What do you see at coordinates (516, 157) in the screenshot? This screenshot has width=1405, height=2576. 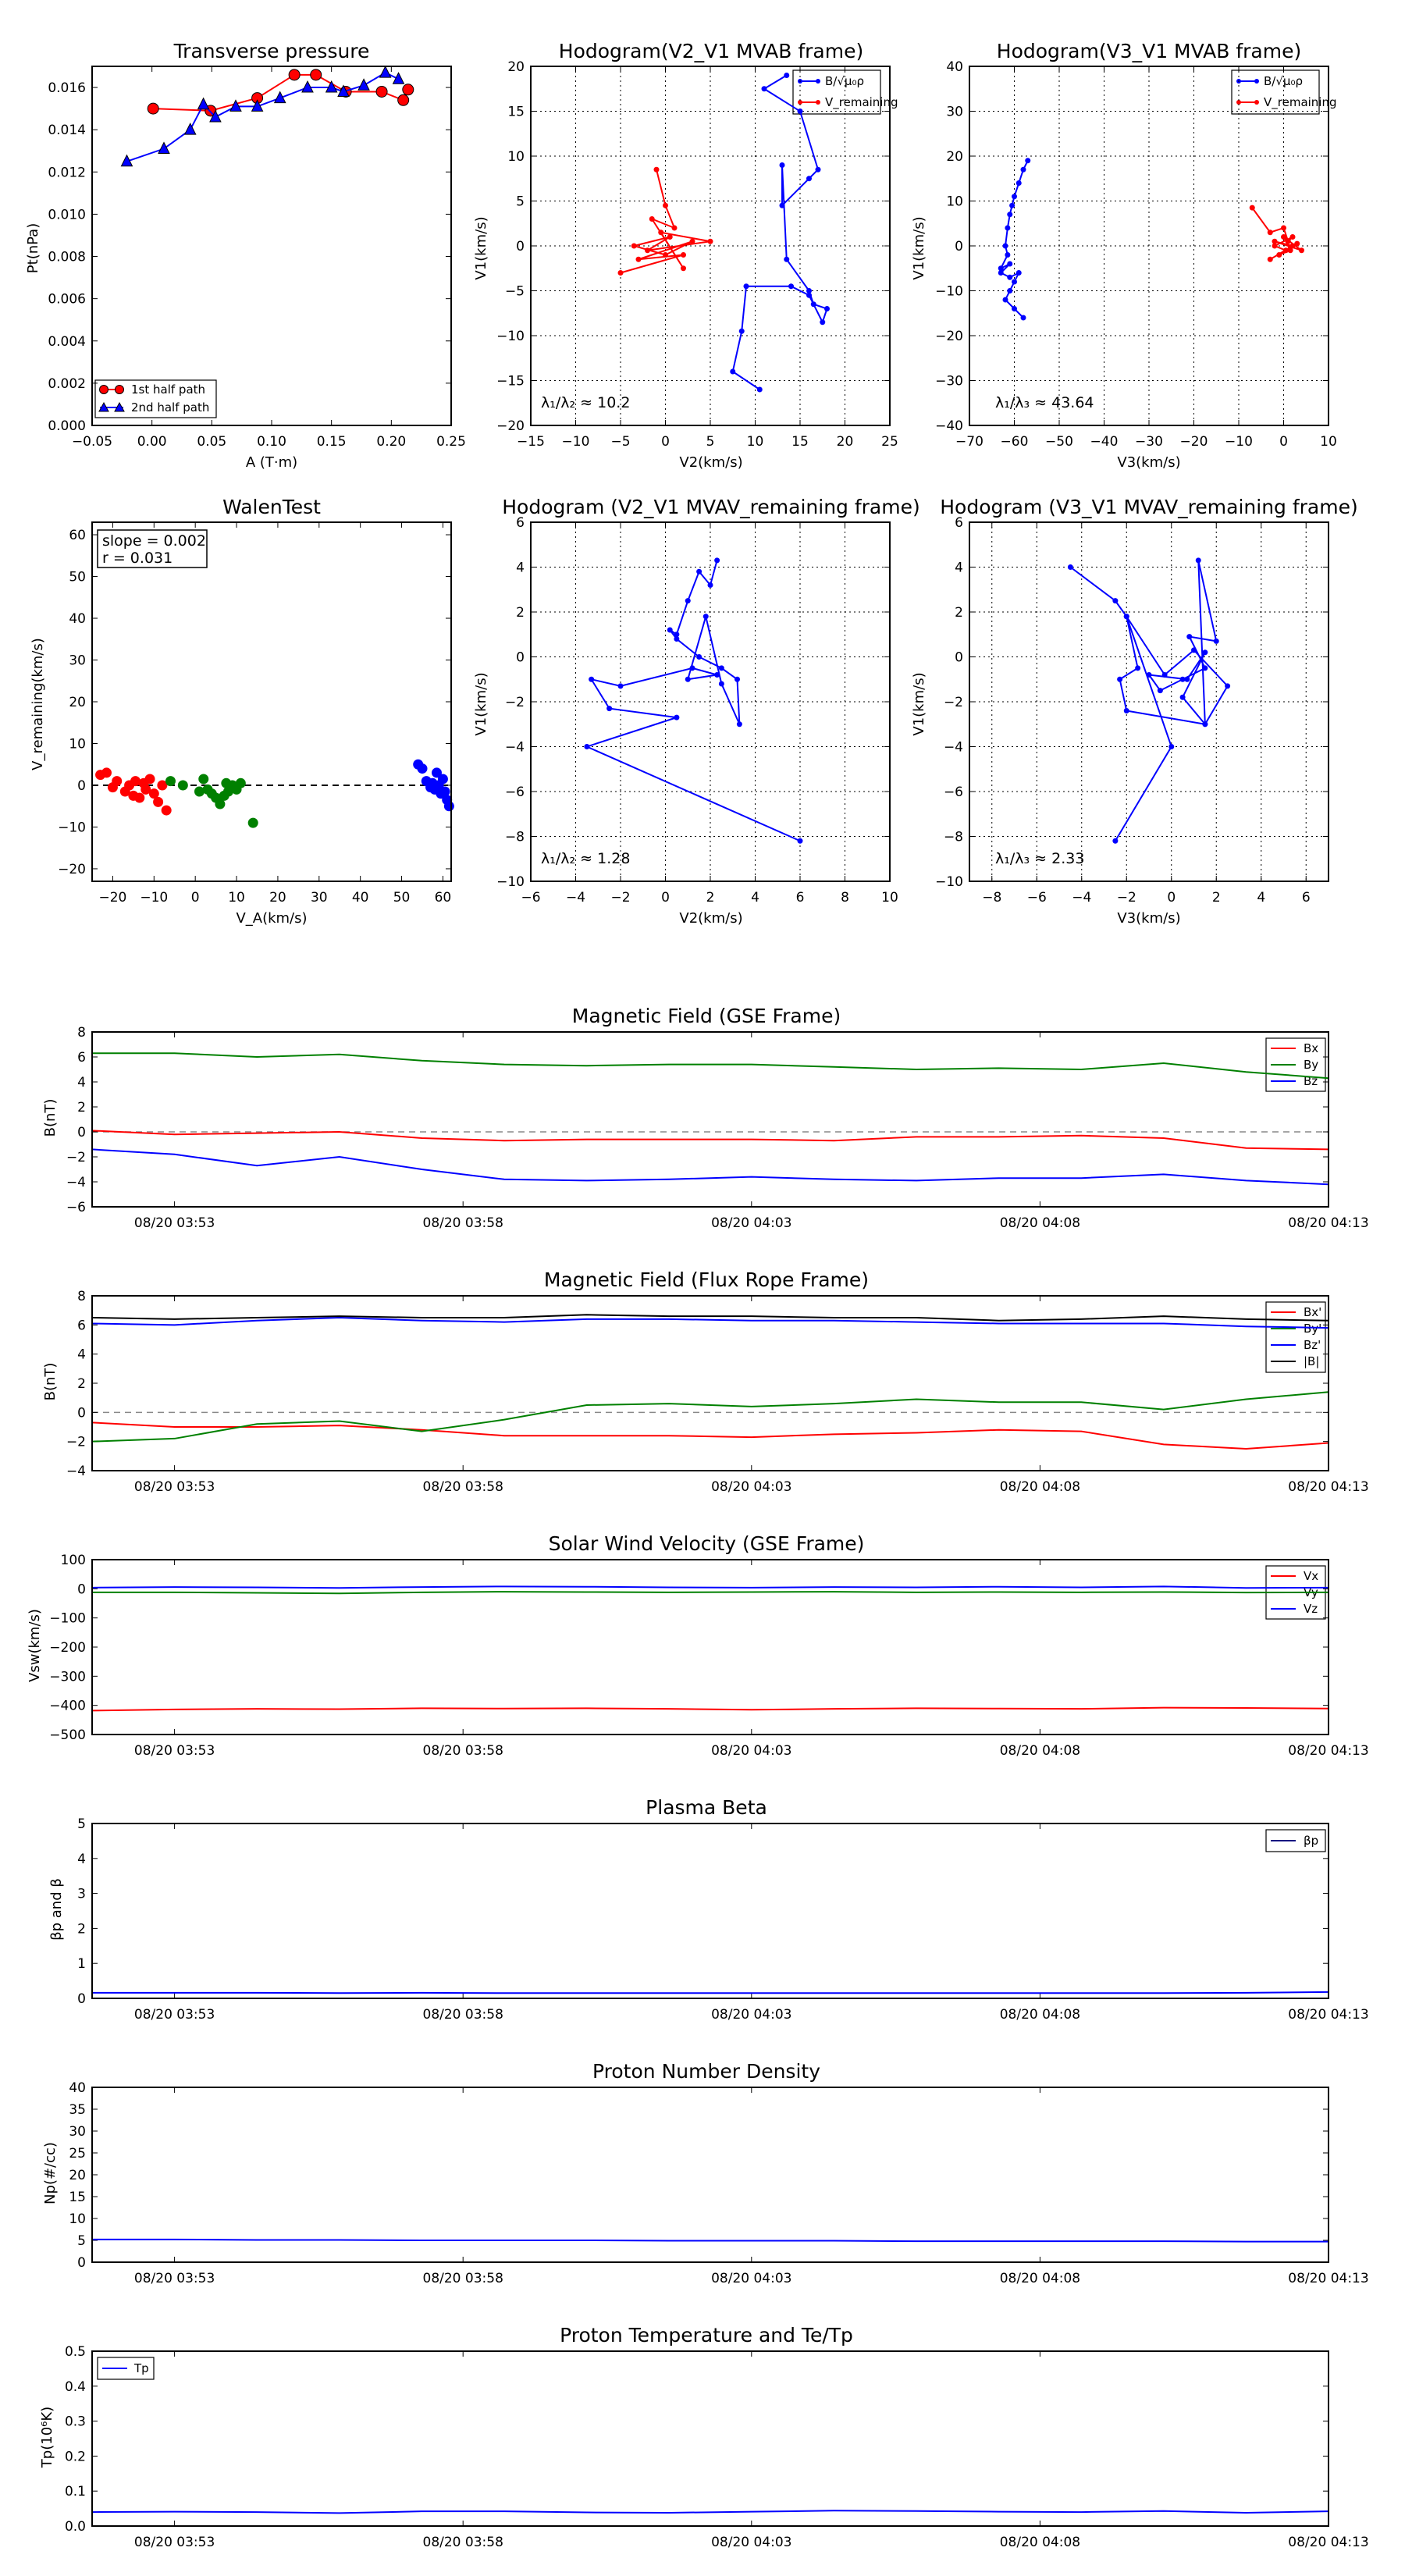 I see `chart1-ytick-label-6: 10` at bounding box center [516, 157].